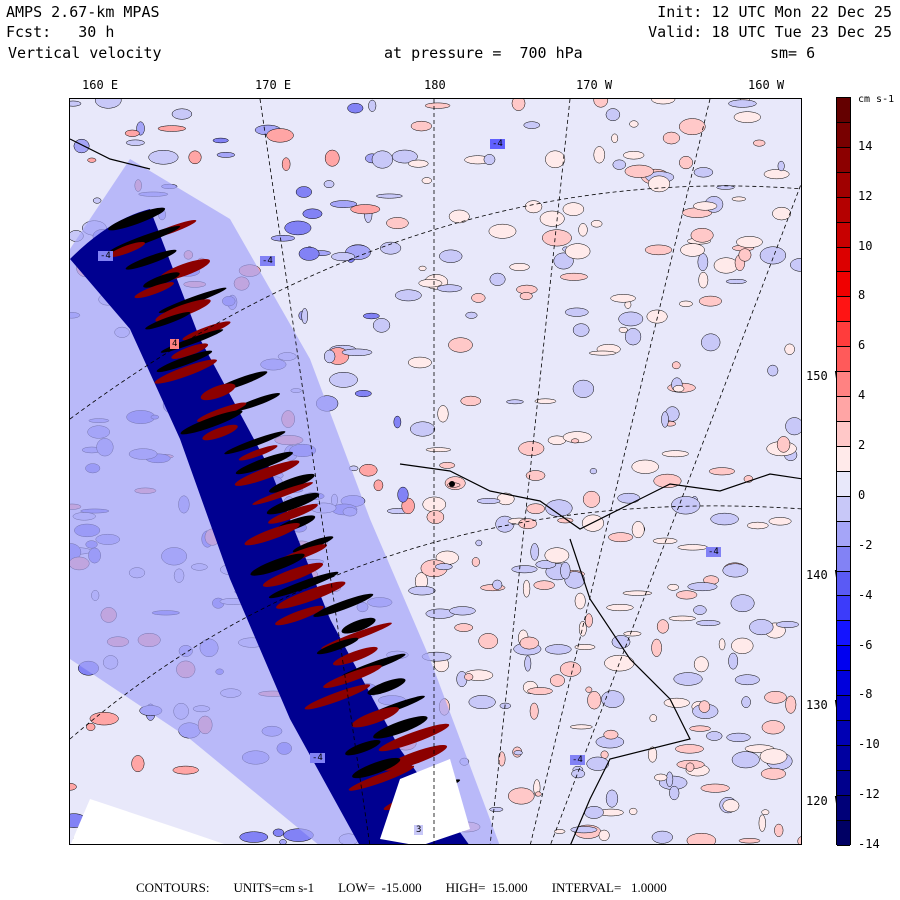  I want to click on init-time: Init: 12 UTC Mon 22 Dec 25, so click(774, 12).